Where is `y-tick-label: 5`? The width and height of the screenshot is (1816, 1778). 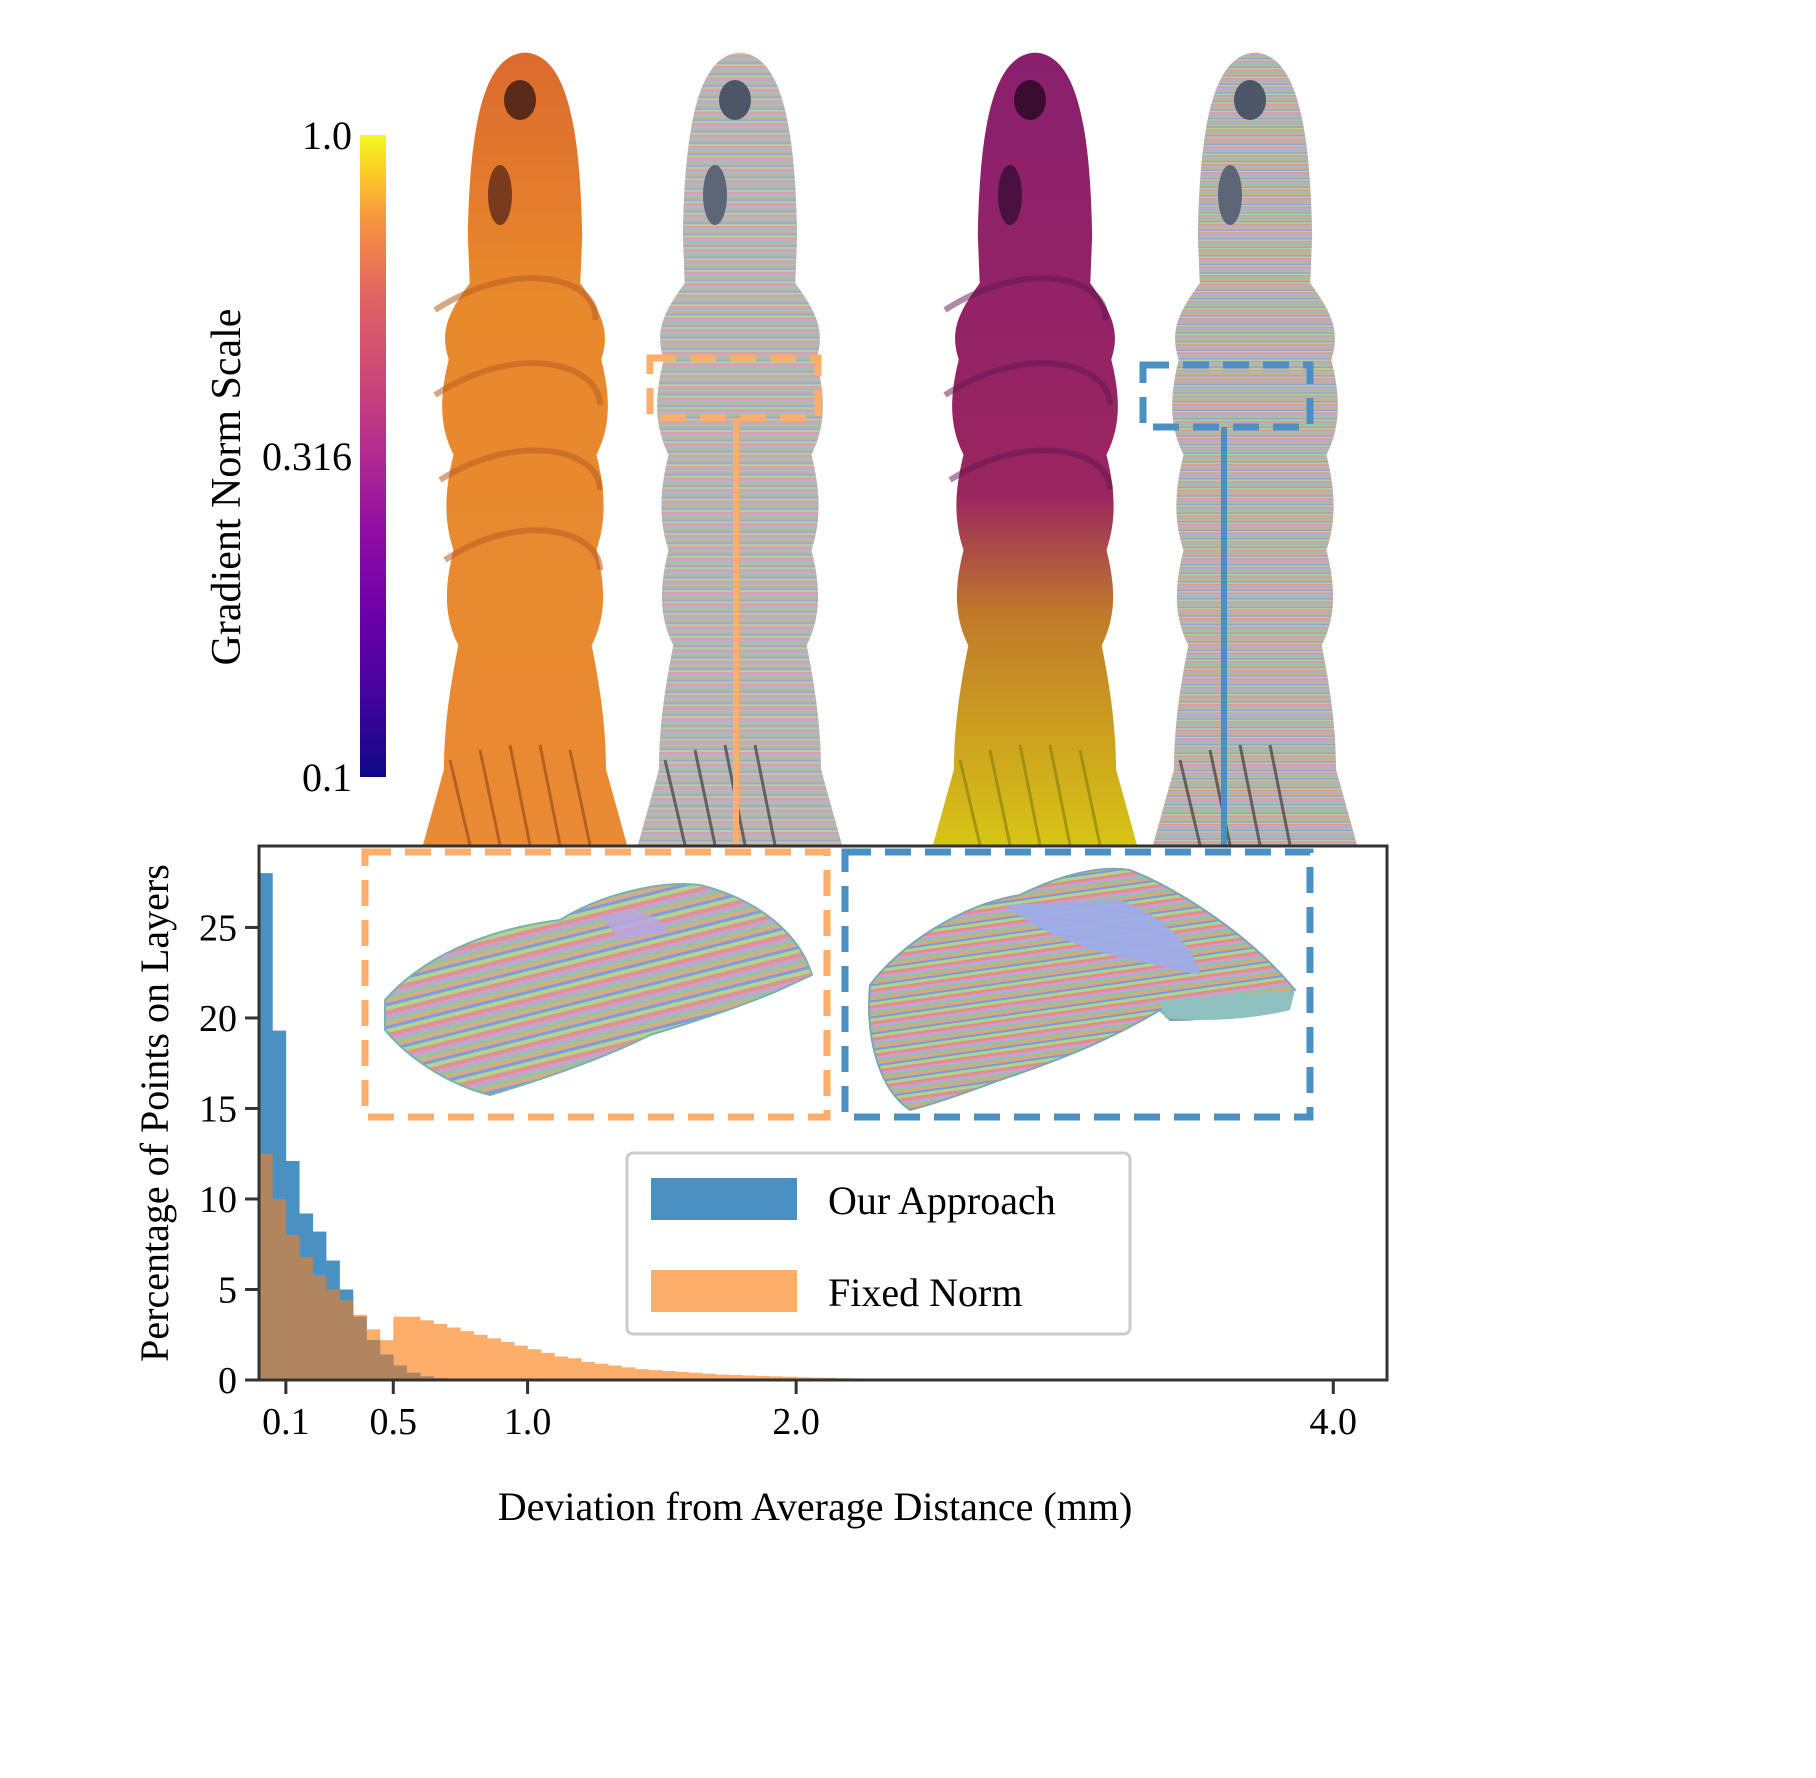
y-tick-label: 5 is located at coordinates (227, 1290).